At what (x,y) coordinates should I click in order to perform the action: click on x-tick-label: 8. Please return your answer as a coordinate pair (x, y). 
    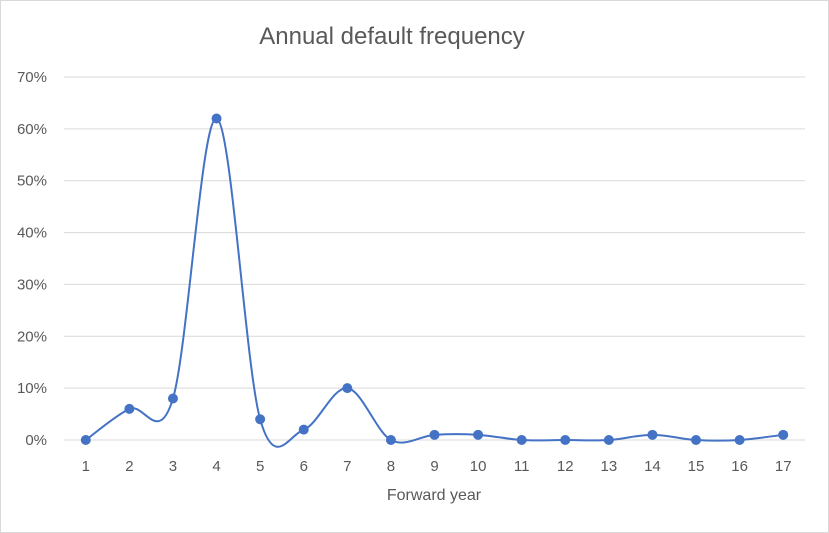
    Looking at the image, I should click on (391, 466).